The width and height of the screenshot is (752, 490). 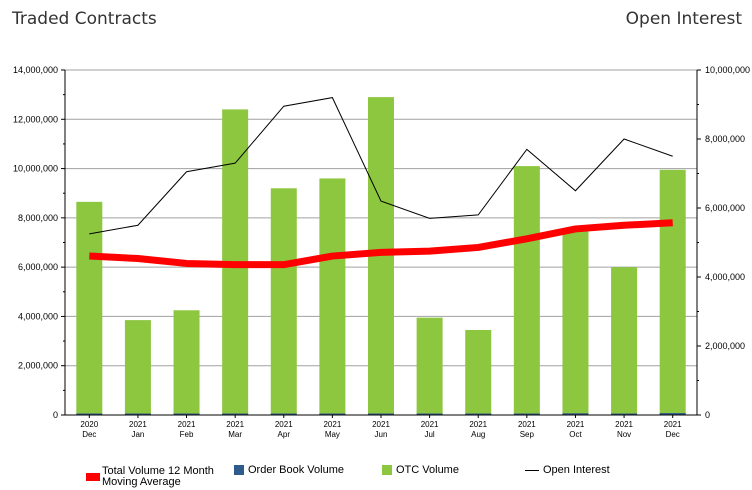 What do you see at coordinates (35, 70) in the screenshot?
I see `left-tick-label: 14,000,000` at bounding box center [35, 70].